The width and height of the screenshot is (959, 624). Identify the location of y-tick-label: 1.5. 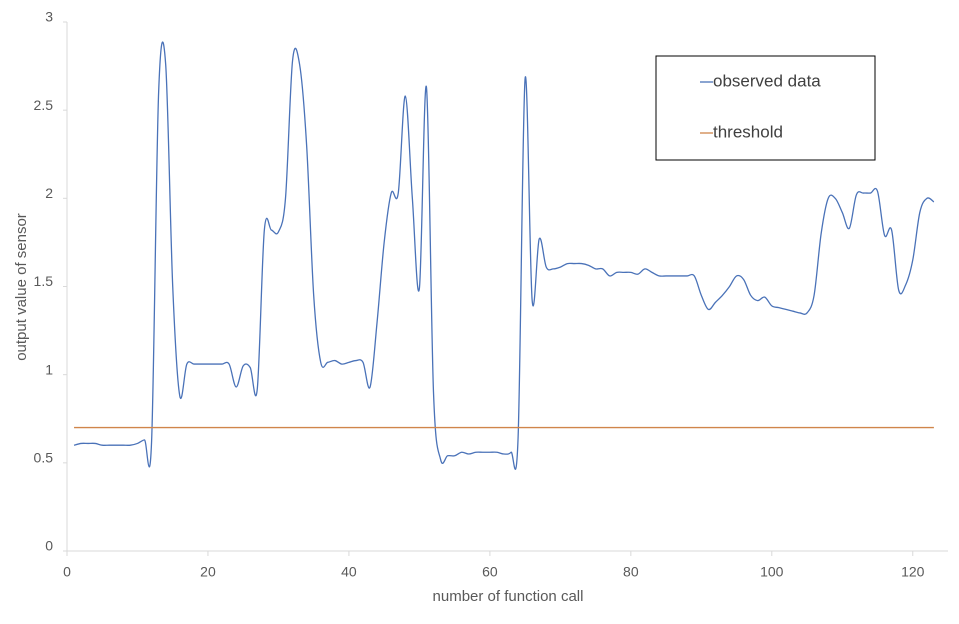
(44, 281).